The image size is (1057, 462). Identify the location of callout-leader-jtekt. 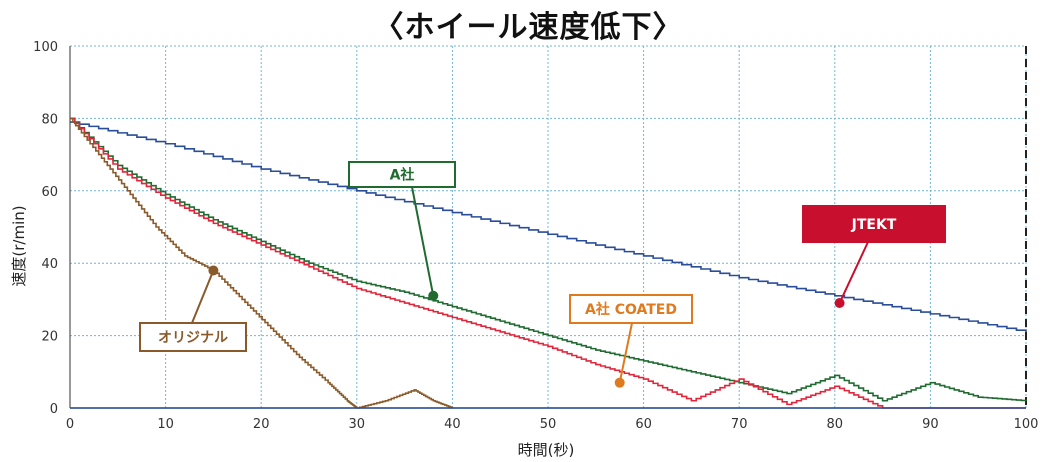
(853, 272).